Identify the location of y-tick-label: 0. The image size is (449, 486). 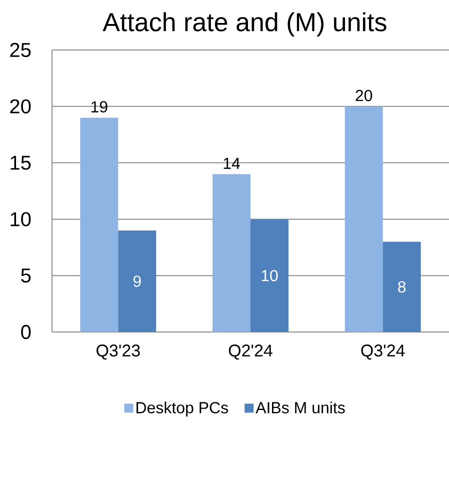
(26, 332).